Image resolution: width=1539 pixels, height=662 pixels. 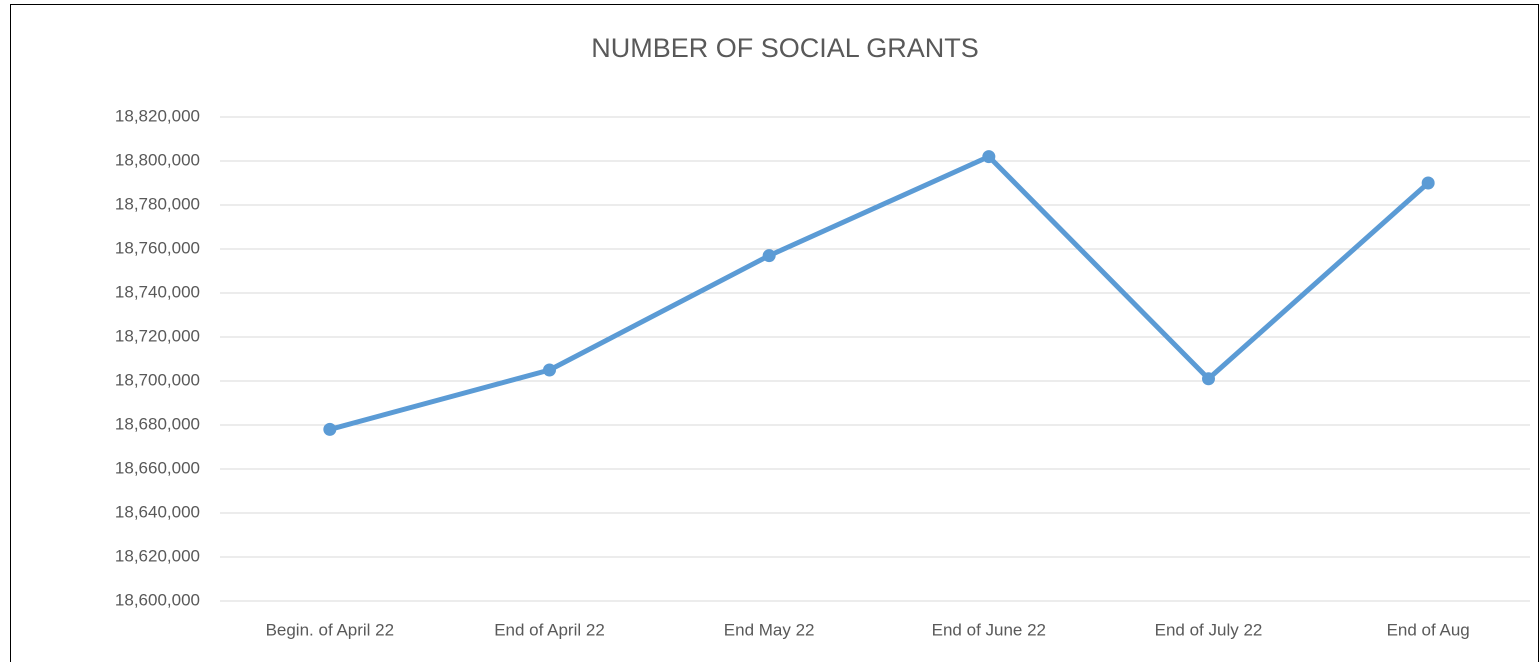 What do you see at coordinates (549, 629) in the screenshot?
I see `x-tick-label: End of April 22` at bounding box center [549, 629].